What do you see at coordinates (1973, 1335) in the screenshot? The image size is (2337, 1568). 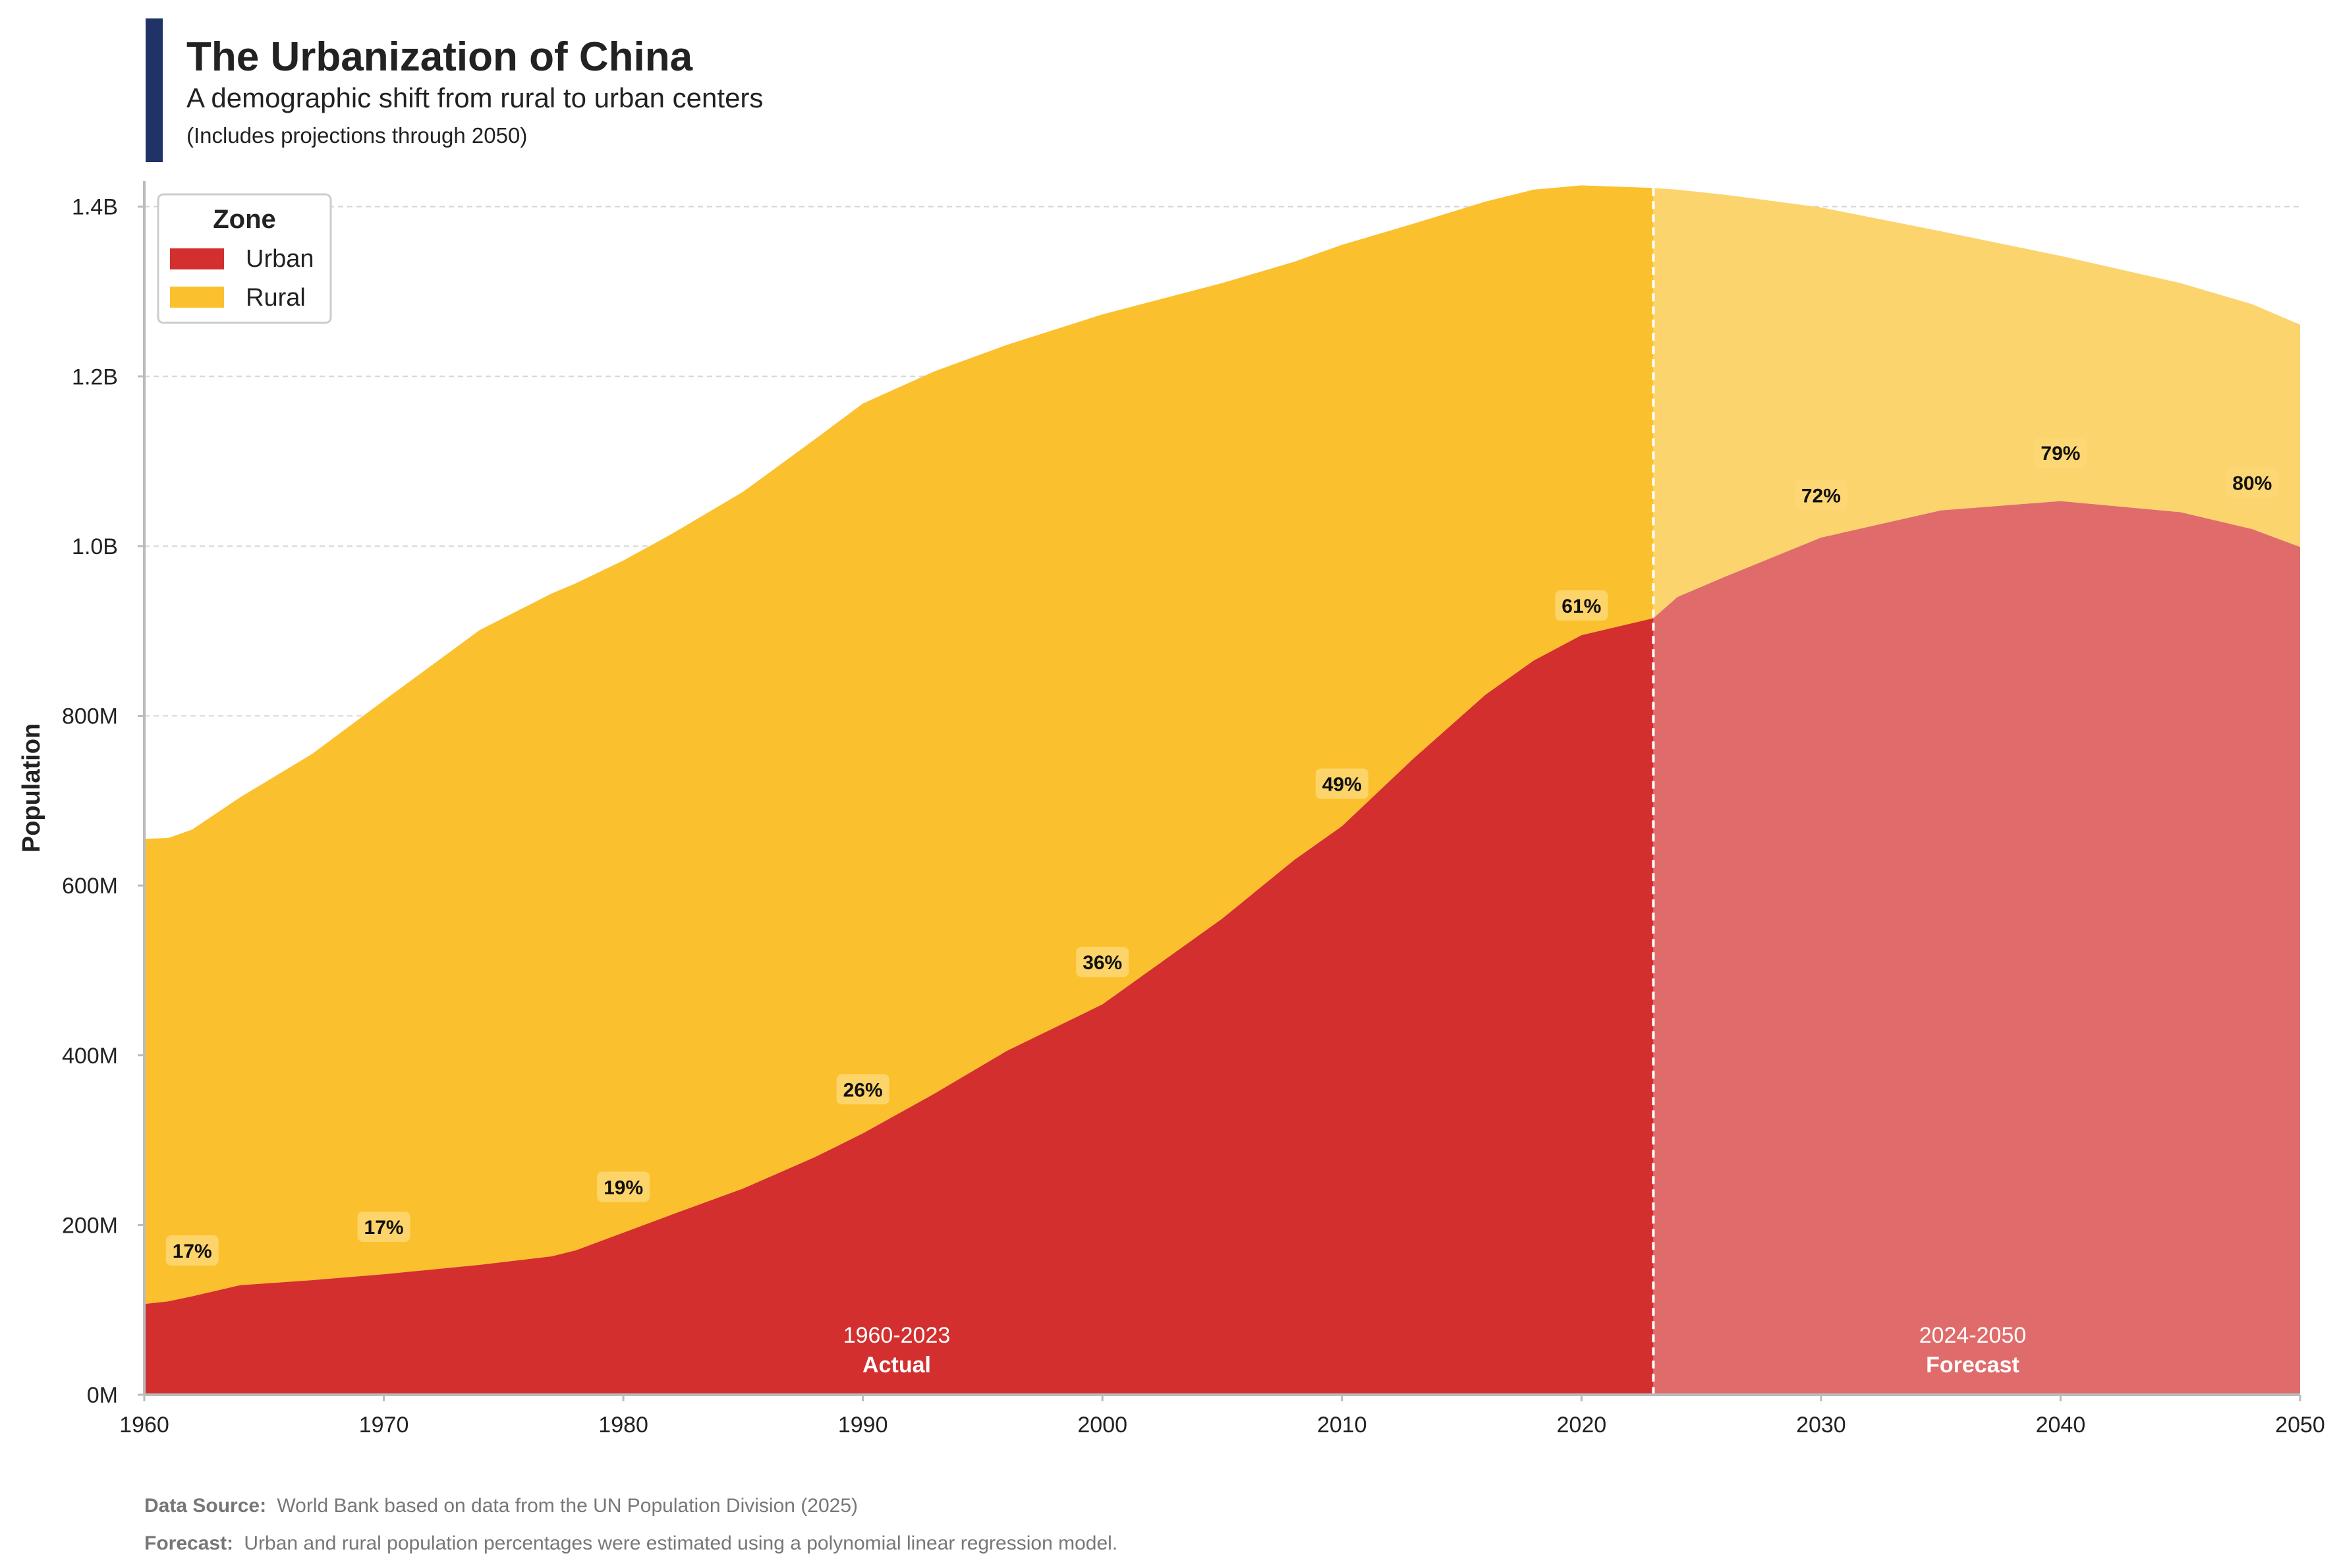 I see `period-forecast-range: 2024-2050` at bounding box center [1973, 1335].